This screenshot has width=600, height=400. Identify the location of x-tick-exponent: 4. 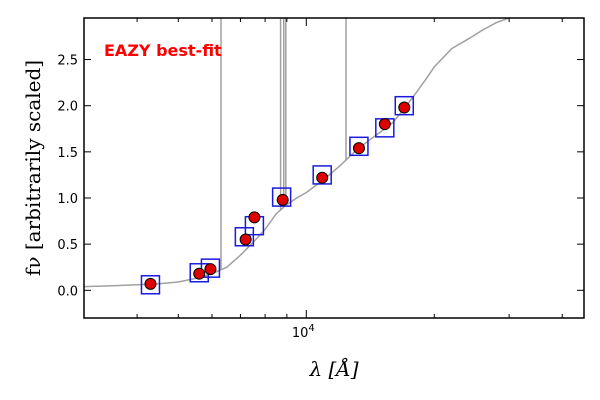
(311, 328).